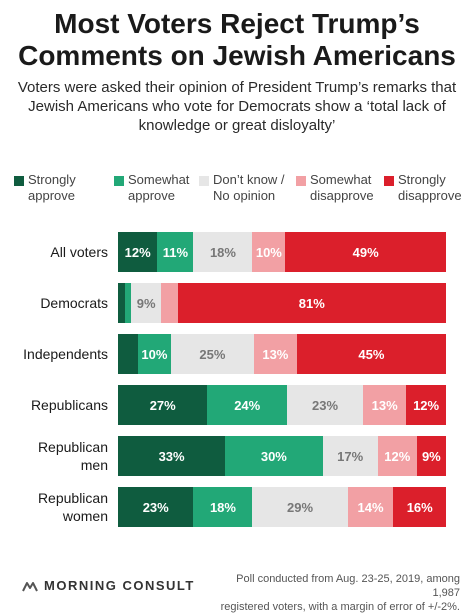 The width and height of the screenshot is (474, 614). What do you see at coordinates (65, 354) in the screenshot?
I see `category-label: Independents` at bounding box center [65, 354].